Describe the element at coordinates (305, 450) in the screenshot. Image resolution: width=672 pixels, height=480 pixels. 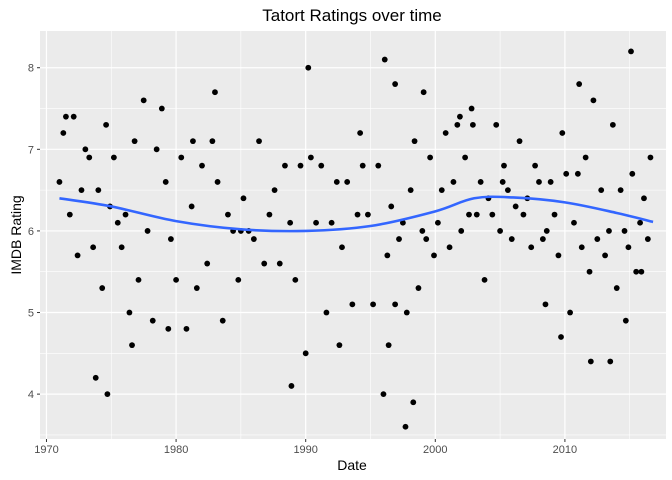
I see `x-tick-label: 1990` at that location.